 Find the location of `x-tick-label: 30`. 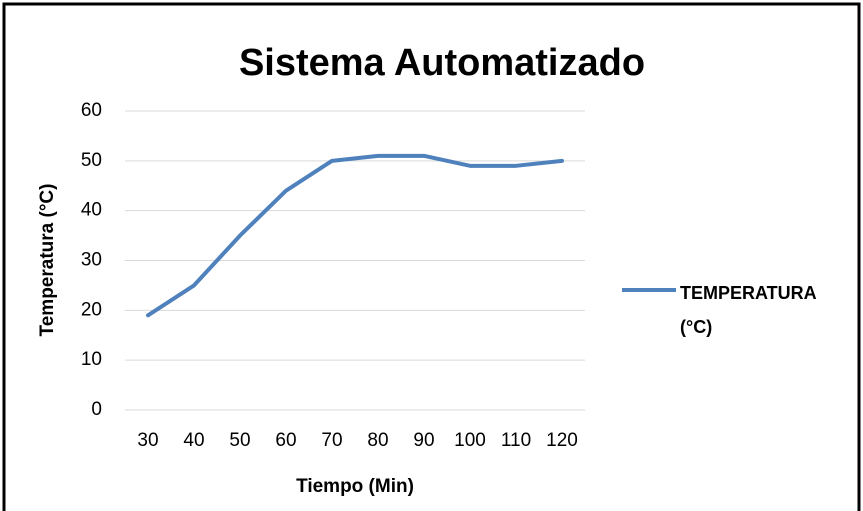

x-tick-label: 30 is located at coordinates (147, 440).